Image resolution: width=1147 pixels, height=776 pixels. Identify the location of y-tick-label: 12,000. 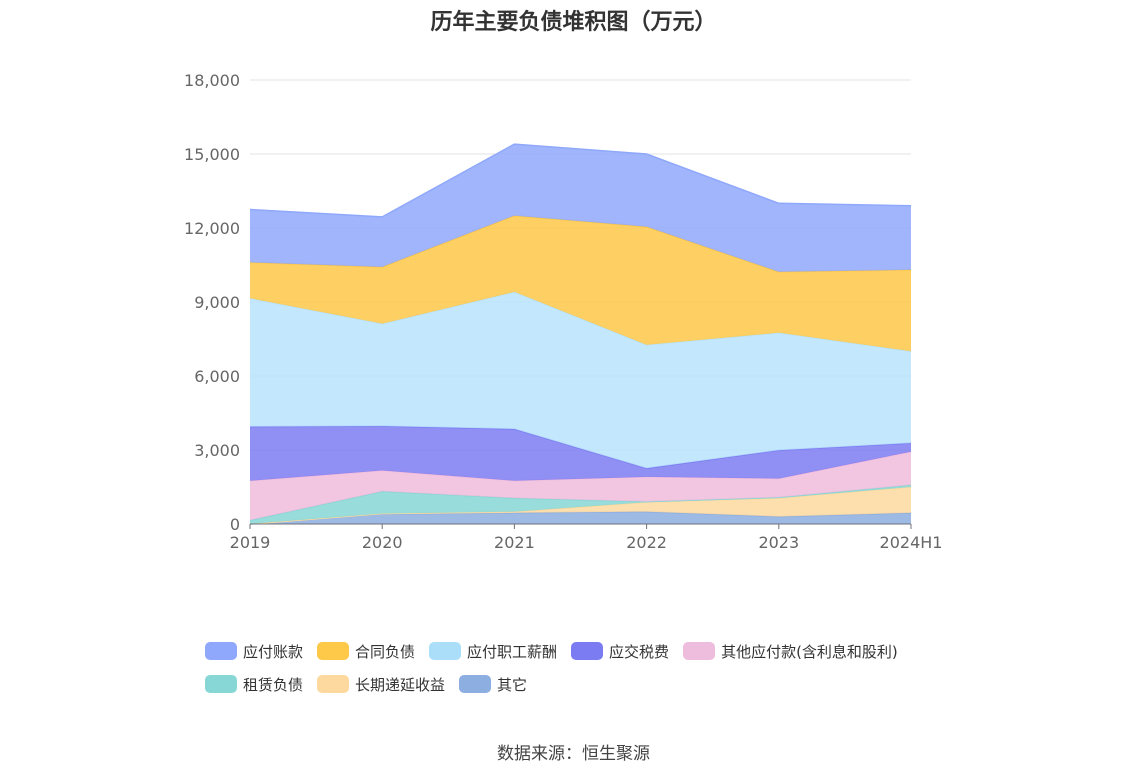
(212, 228).